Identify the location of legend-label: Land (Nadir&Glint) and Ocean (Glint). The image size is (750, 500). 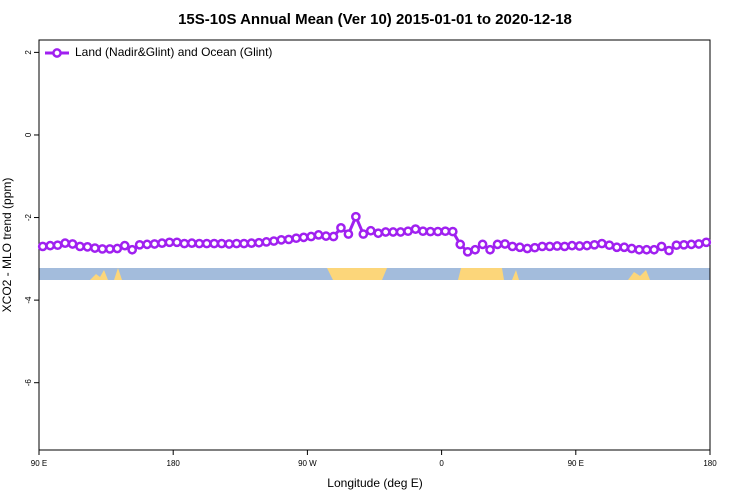
(173, 52).